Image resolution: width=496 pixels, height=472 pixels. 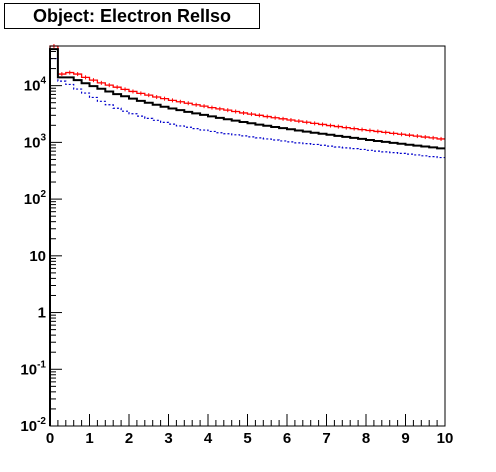 What do you see at coordinates (129, 438) in the screenshot?
I see `x-tick-label: 2` at bounding box center [129, 438].